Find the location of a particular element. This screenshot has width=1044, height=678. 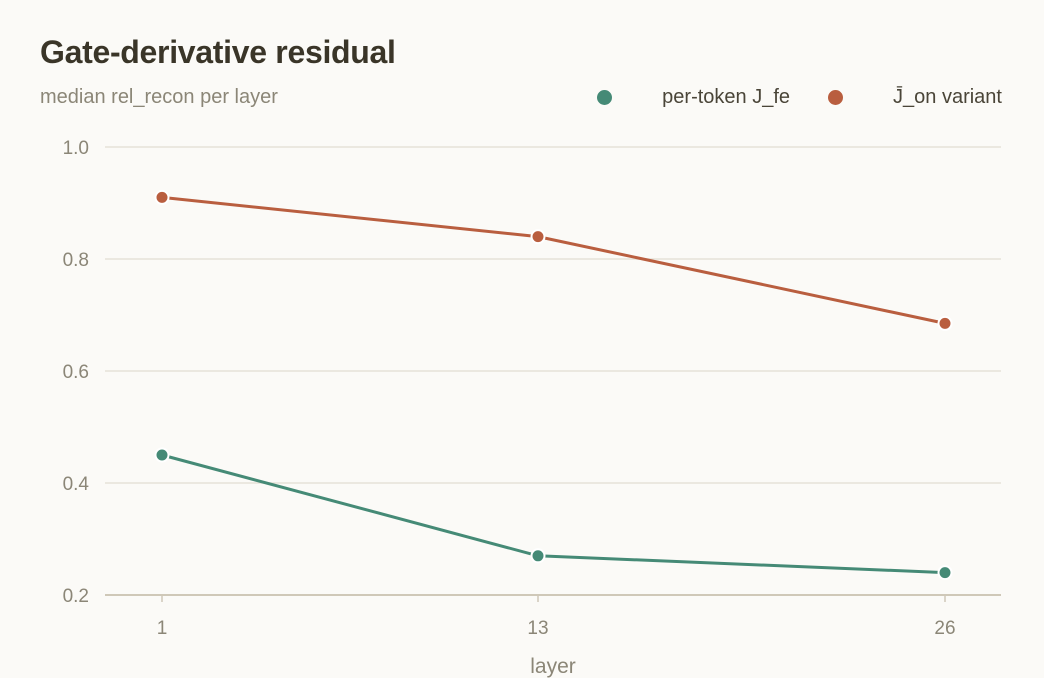

y-tick-label: 0.6 is located at coordinates (76, 372).